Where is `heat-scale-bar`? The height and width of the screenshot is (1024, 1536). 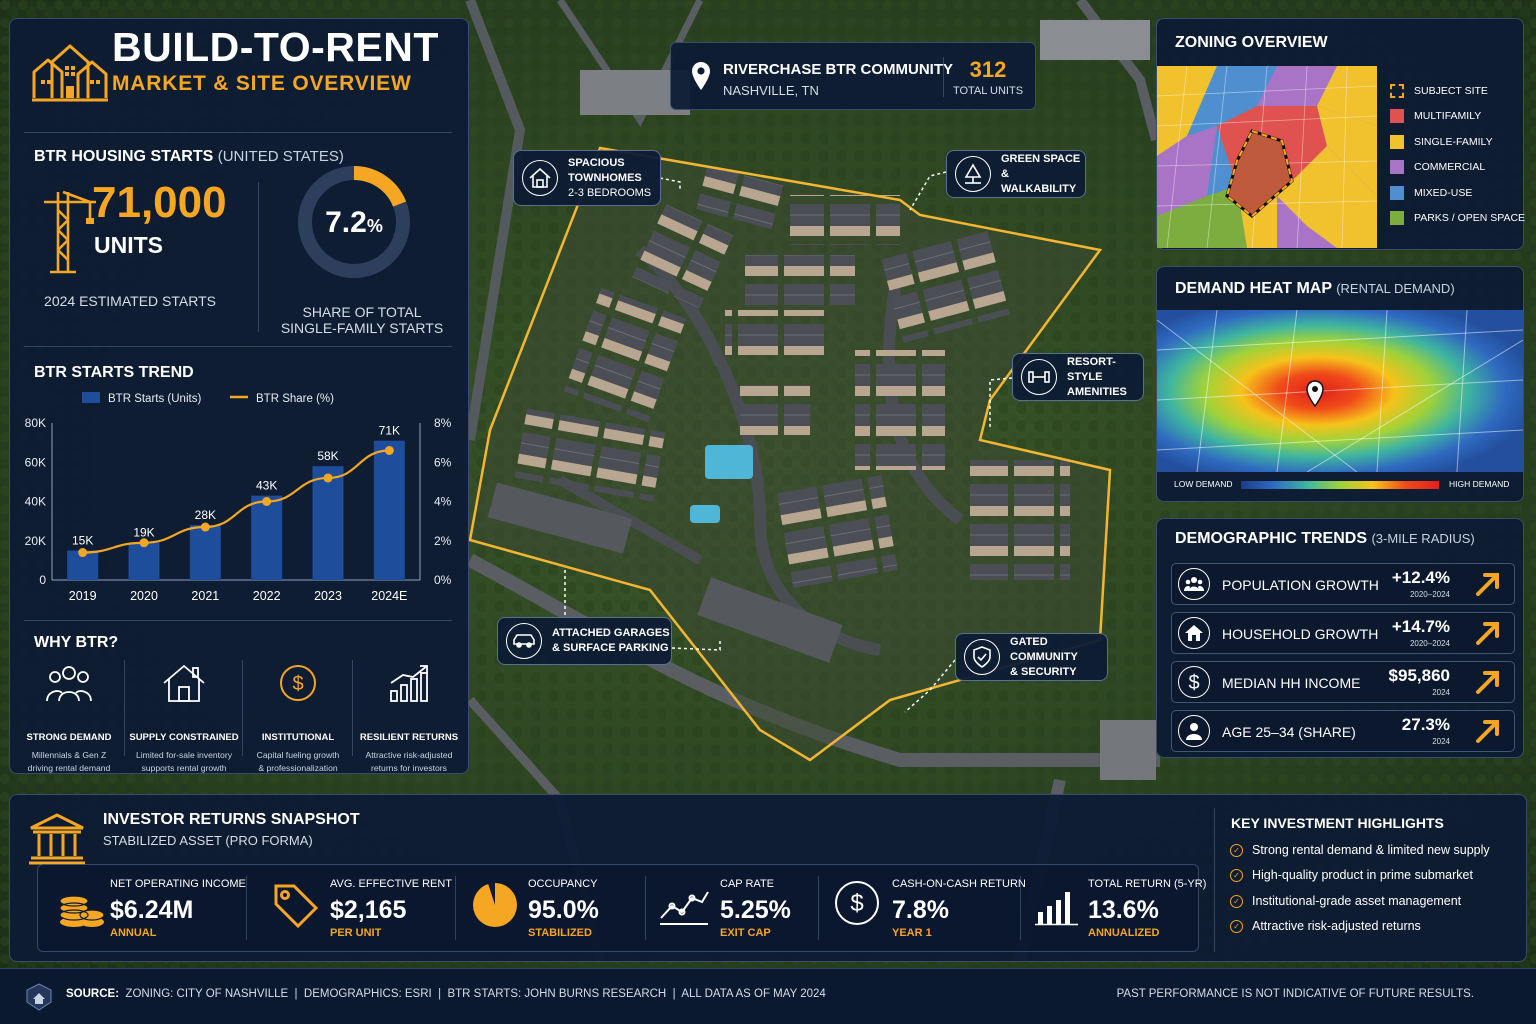
heat-scale-bar is located at coordinates (1340, 485).